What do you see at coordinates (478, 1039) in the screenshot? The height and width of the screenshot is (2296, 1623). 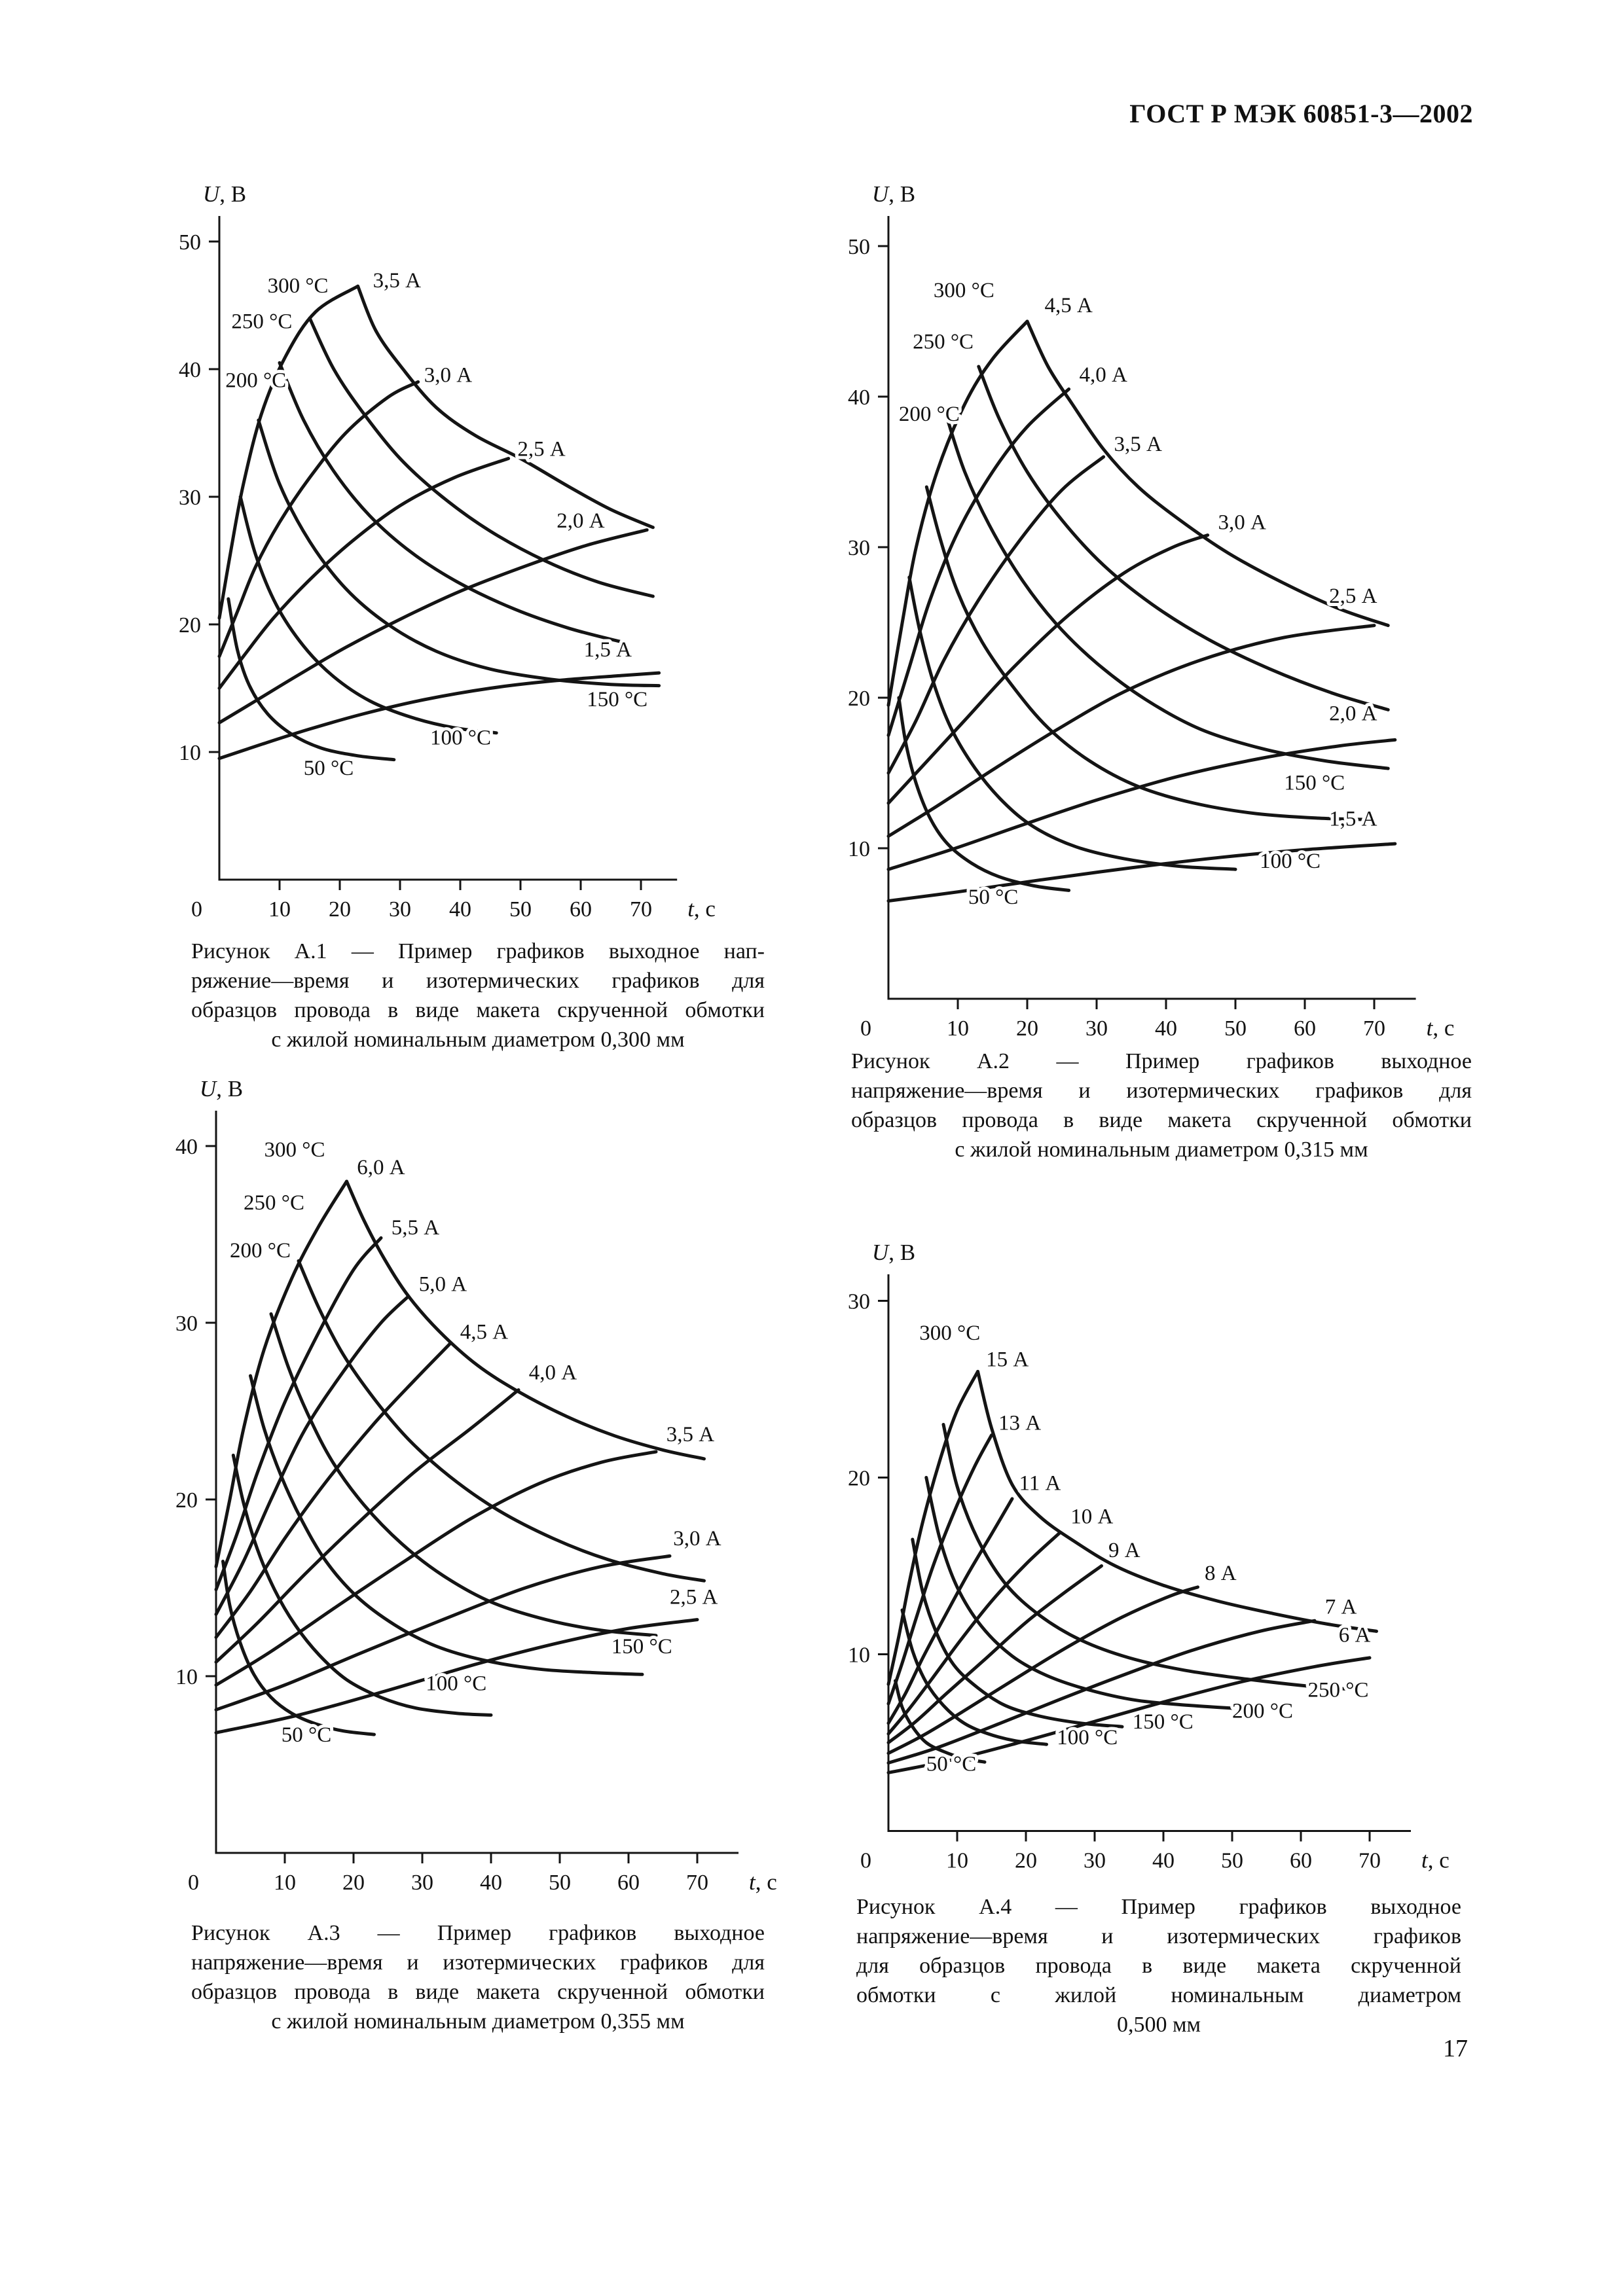 I see `caption-line: с жилой номинальным диаметром 0,300 мм` at bounding box center [478, 1039].